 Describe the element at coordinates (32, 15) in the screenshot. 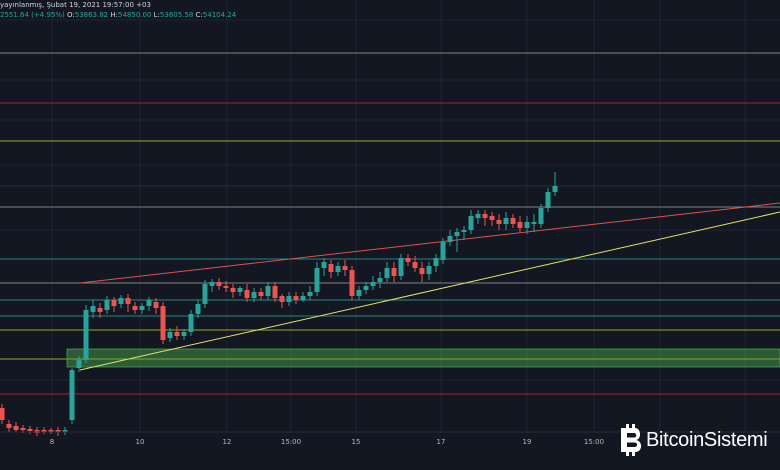

I see `price-change: 2551.64 (+4.95%)` at that location.